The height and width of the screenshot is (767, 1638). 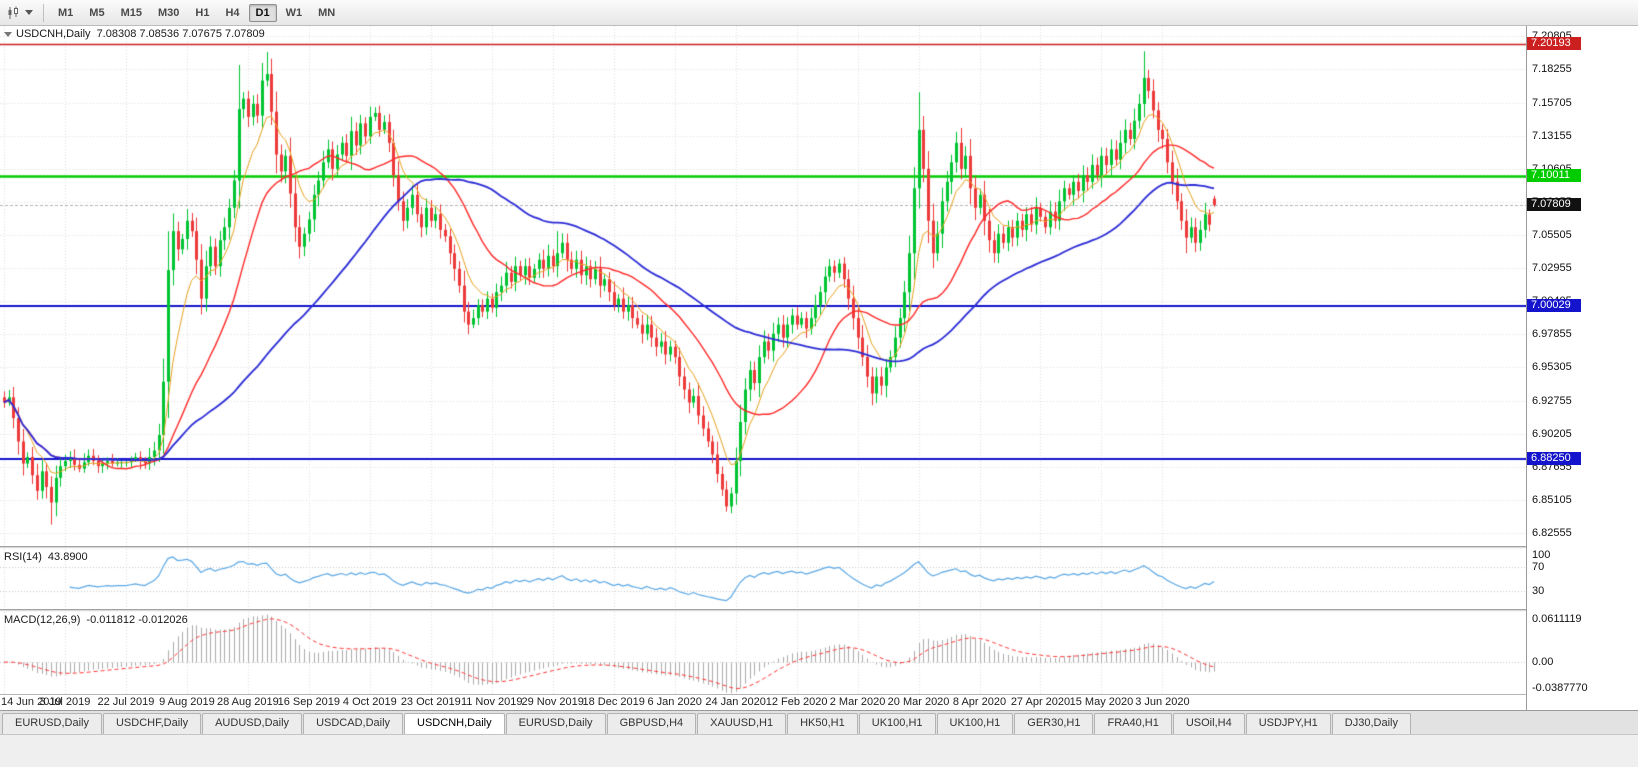 I want to click on timeframe-button-m30: M30, so click(x=168, y=12).